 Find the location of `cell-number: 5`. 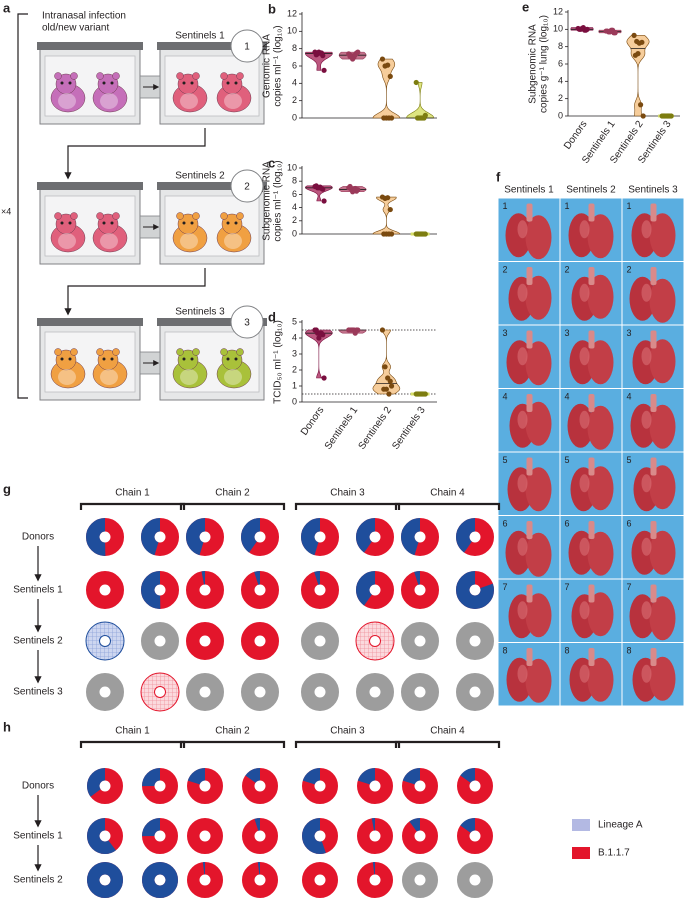

cell-number: 5 is located at coordinates (567, 460).